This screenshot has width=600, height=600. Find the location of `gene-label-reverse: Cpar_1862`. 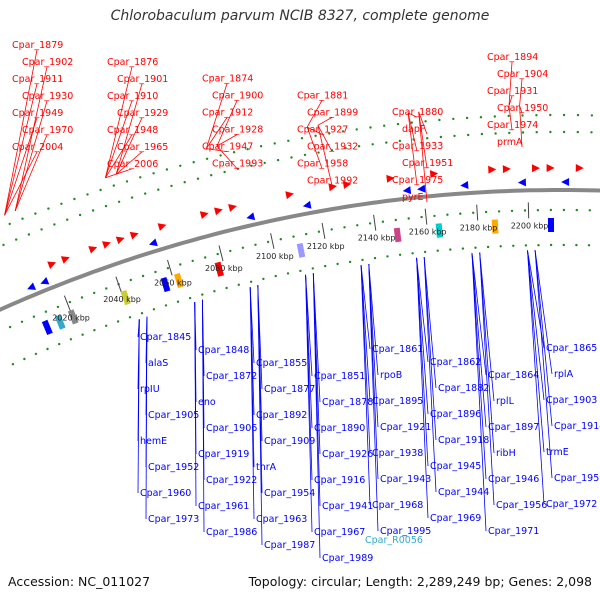

gene-label-reverse: Cpar_1862 is located at coordinates (455, 362).